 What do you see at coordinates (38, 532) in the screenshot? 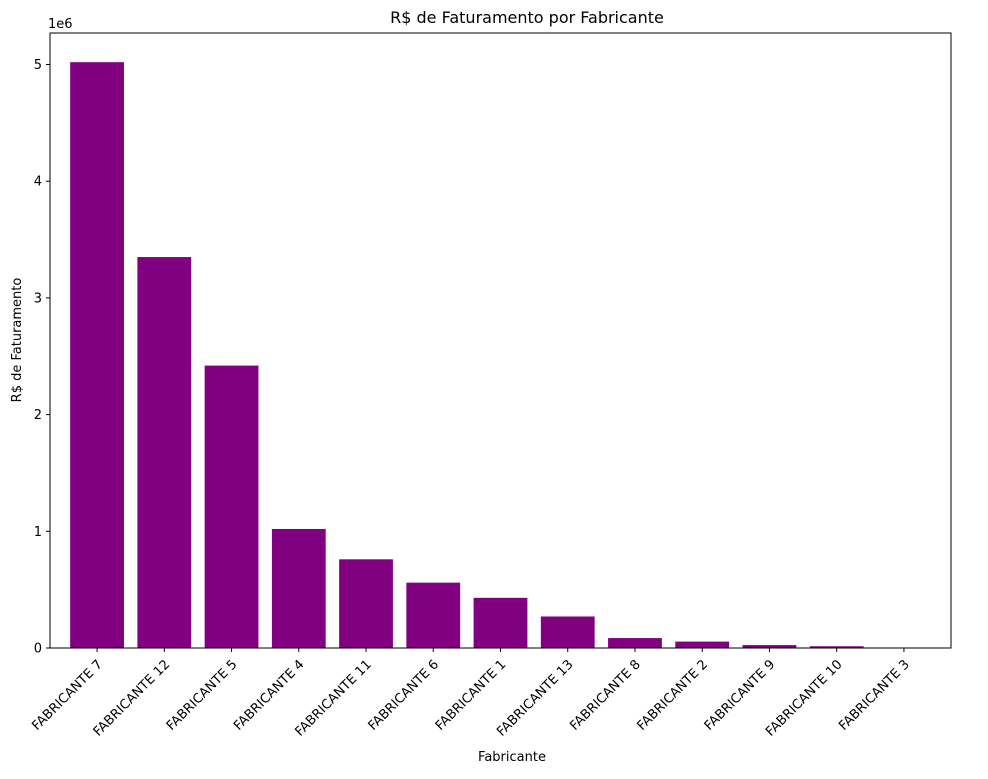
I see `y-tick-label: 1` at bounding box center [38, 532].